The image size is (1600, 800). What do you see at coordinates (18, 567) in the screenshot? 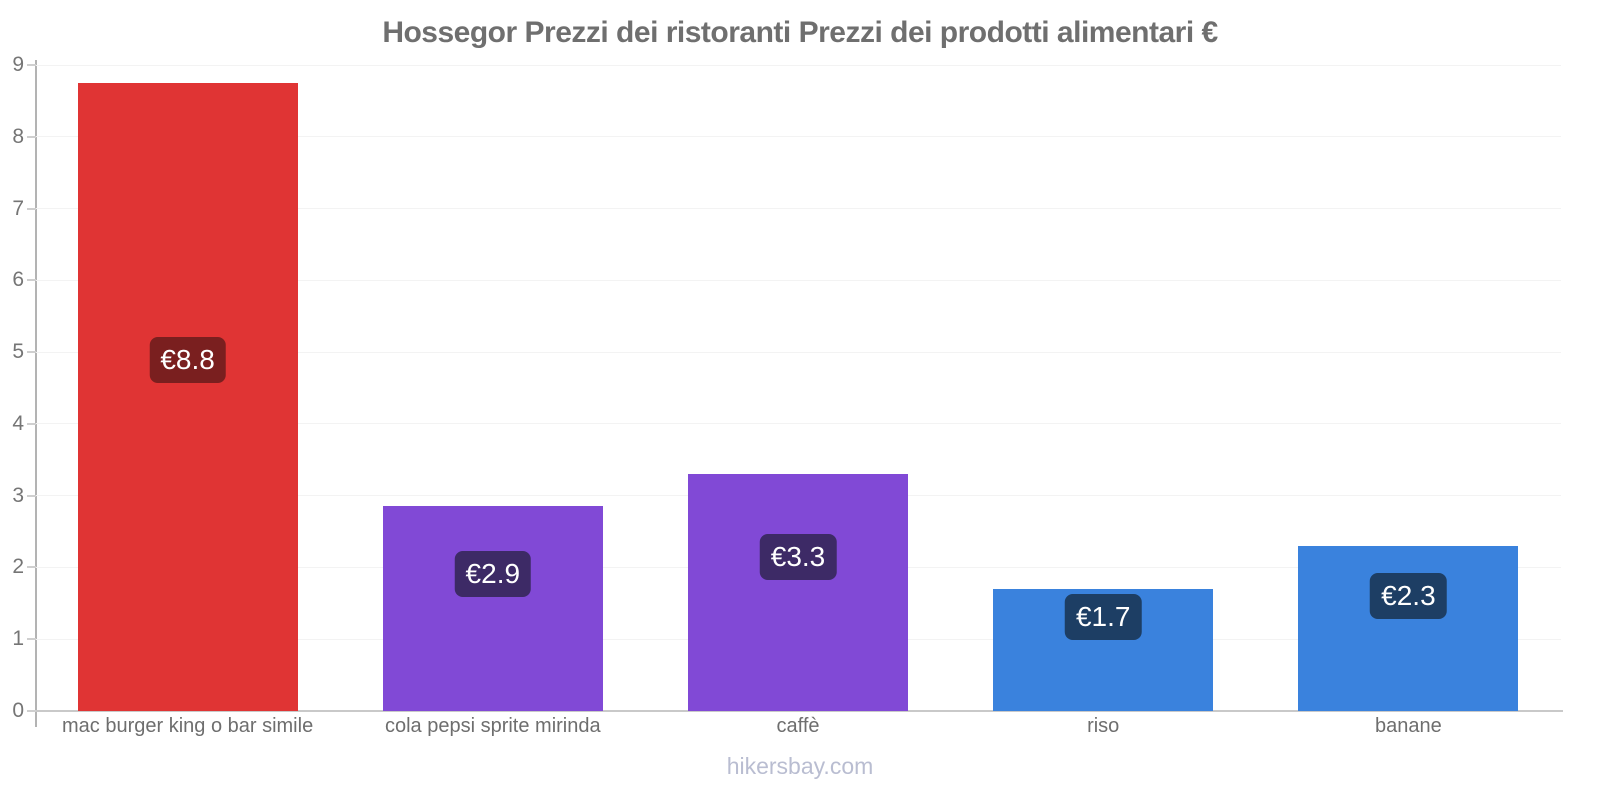
I see `y-tick-label: 2` at bounding box center [18, 567].